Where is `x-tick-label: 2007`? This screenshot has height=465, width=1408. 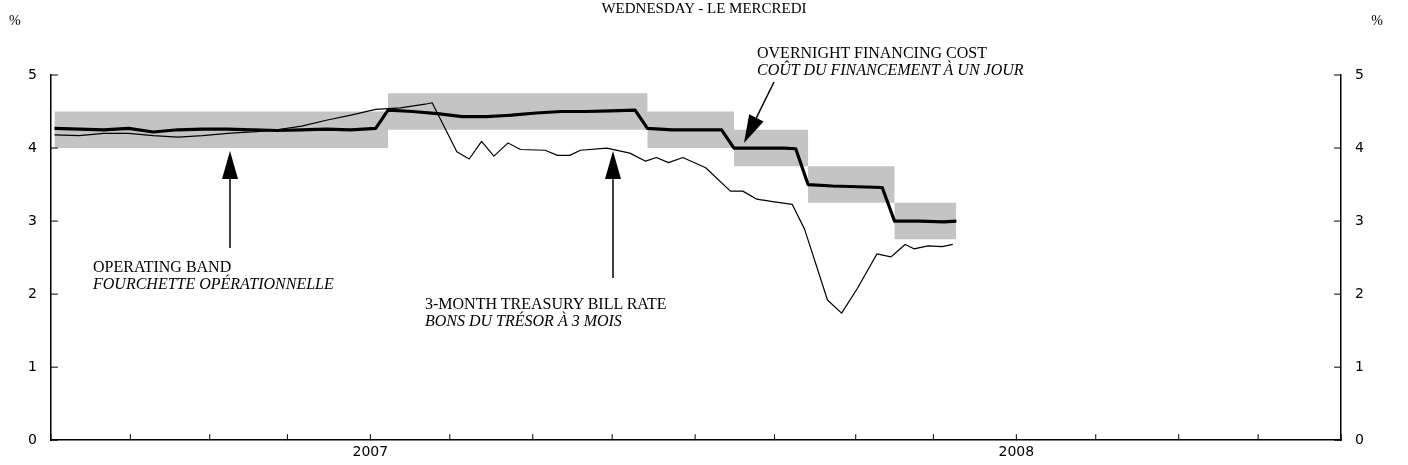 x-tick-label: 2007 is located at coordinates (370, 451).